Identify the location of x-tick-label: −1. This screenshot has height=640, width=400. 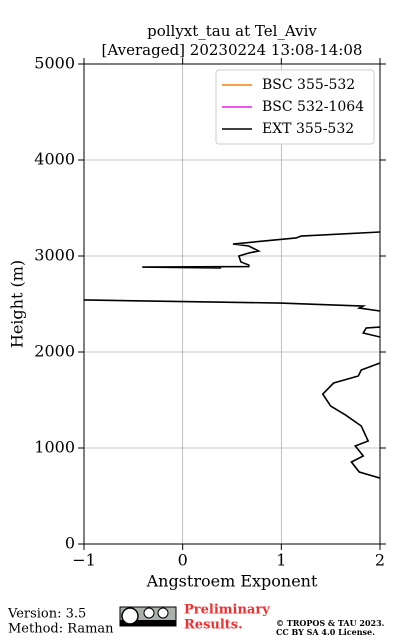
(84, 560).